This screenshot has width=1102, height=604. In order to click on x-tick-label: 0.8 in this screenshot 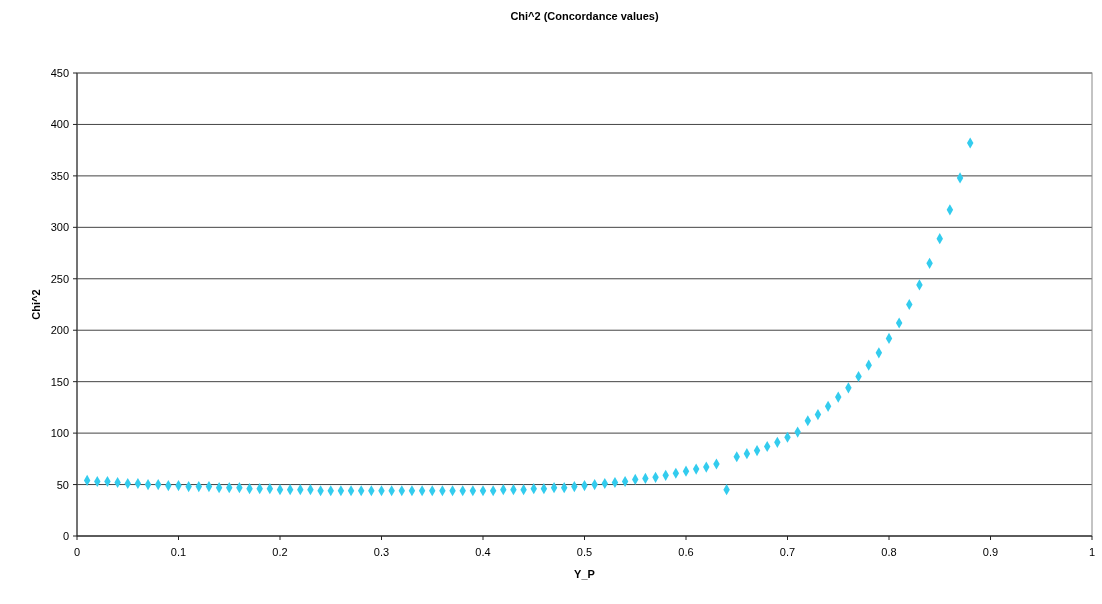, I will do `click(889, 552)`.